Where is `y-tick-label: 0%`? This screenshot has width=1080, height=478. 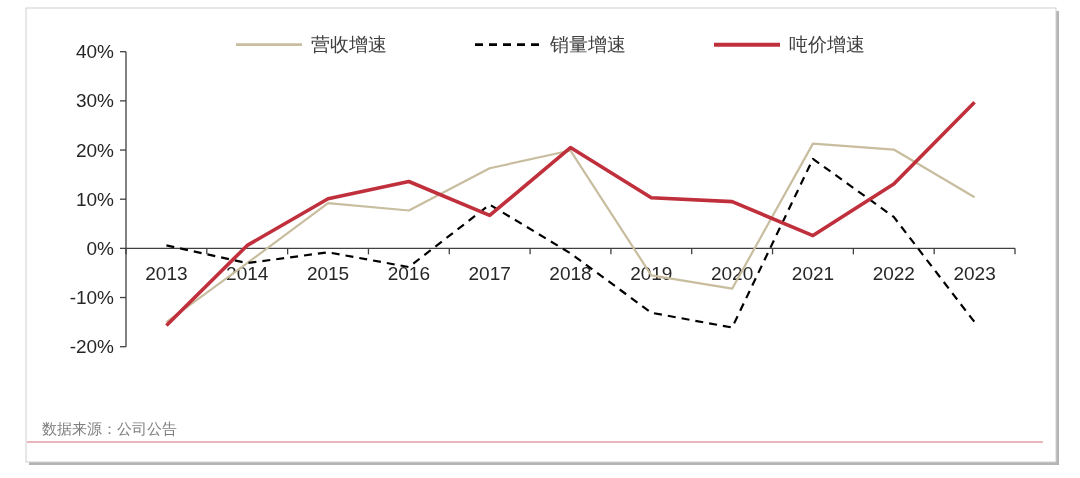
y-tick-label: 0% is located at coordinates (100, 248).